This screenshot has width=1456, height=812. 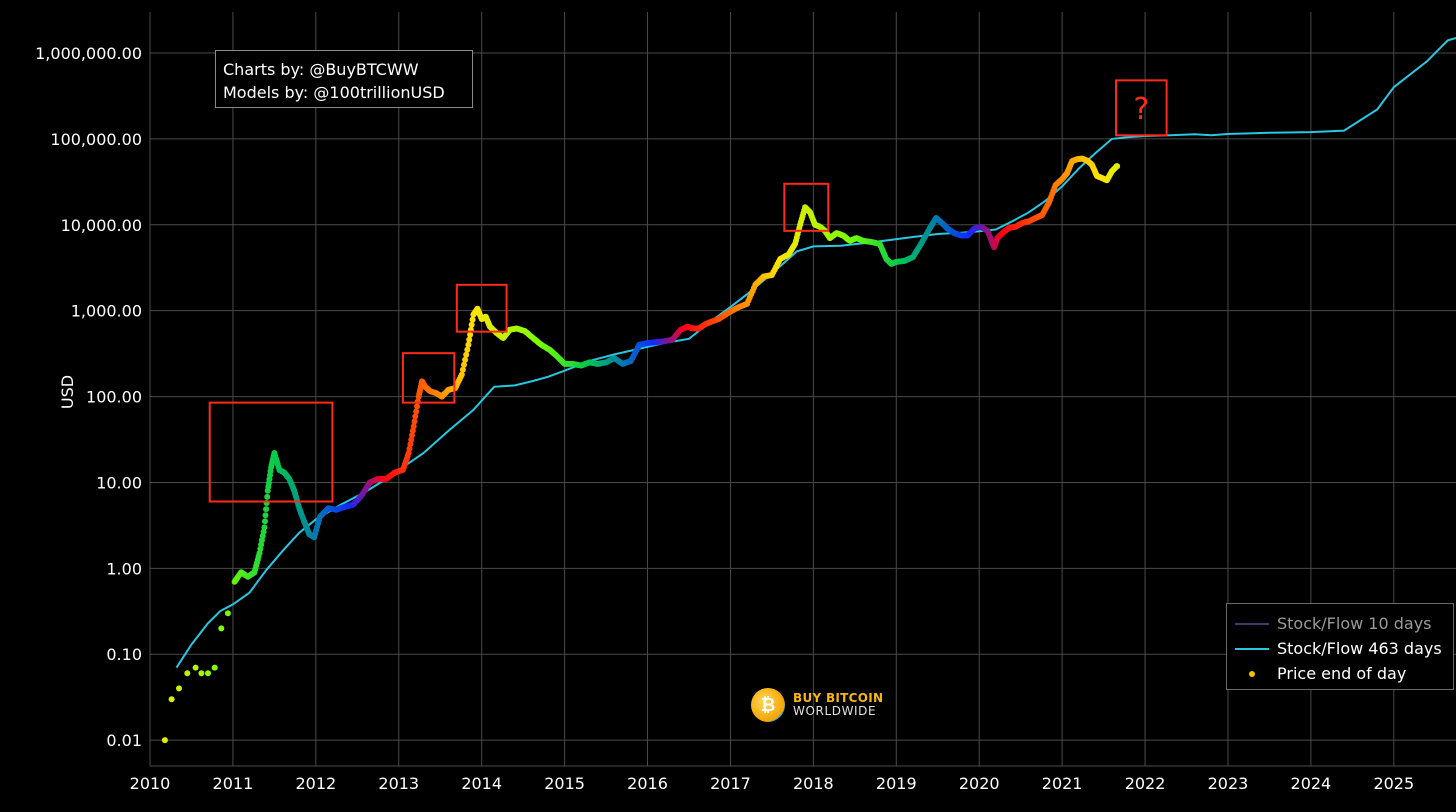 I want to click on x-tick-label: 2019, so click(x=896, y=783).